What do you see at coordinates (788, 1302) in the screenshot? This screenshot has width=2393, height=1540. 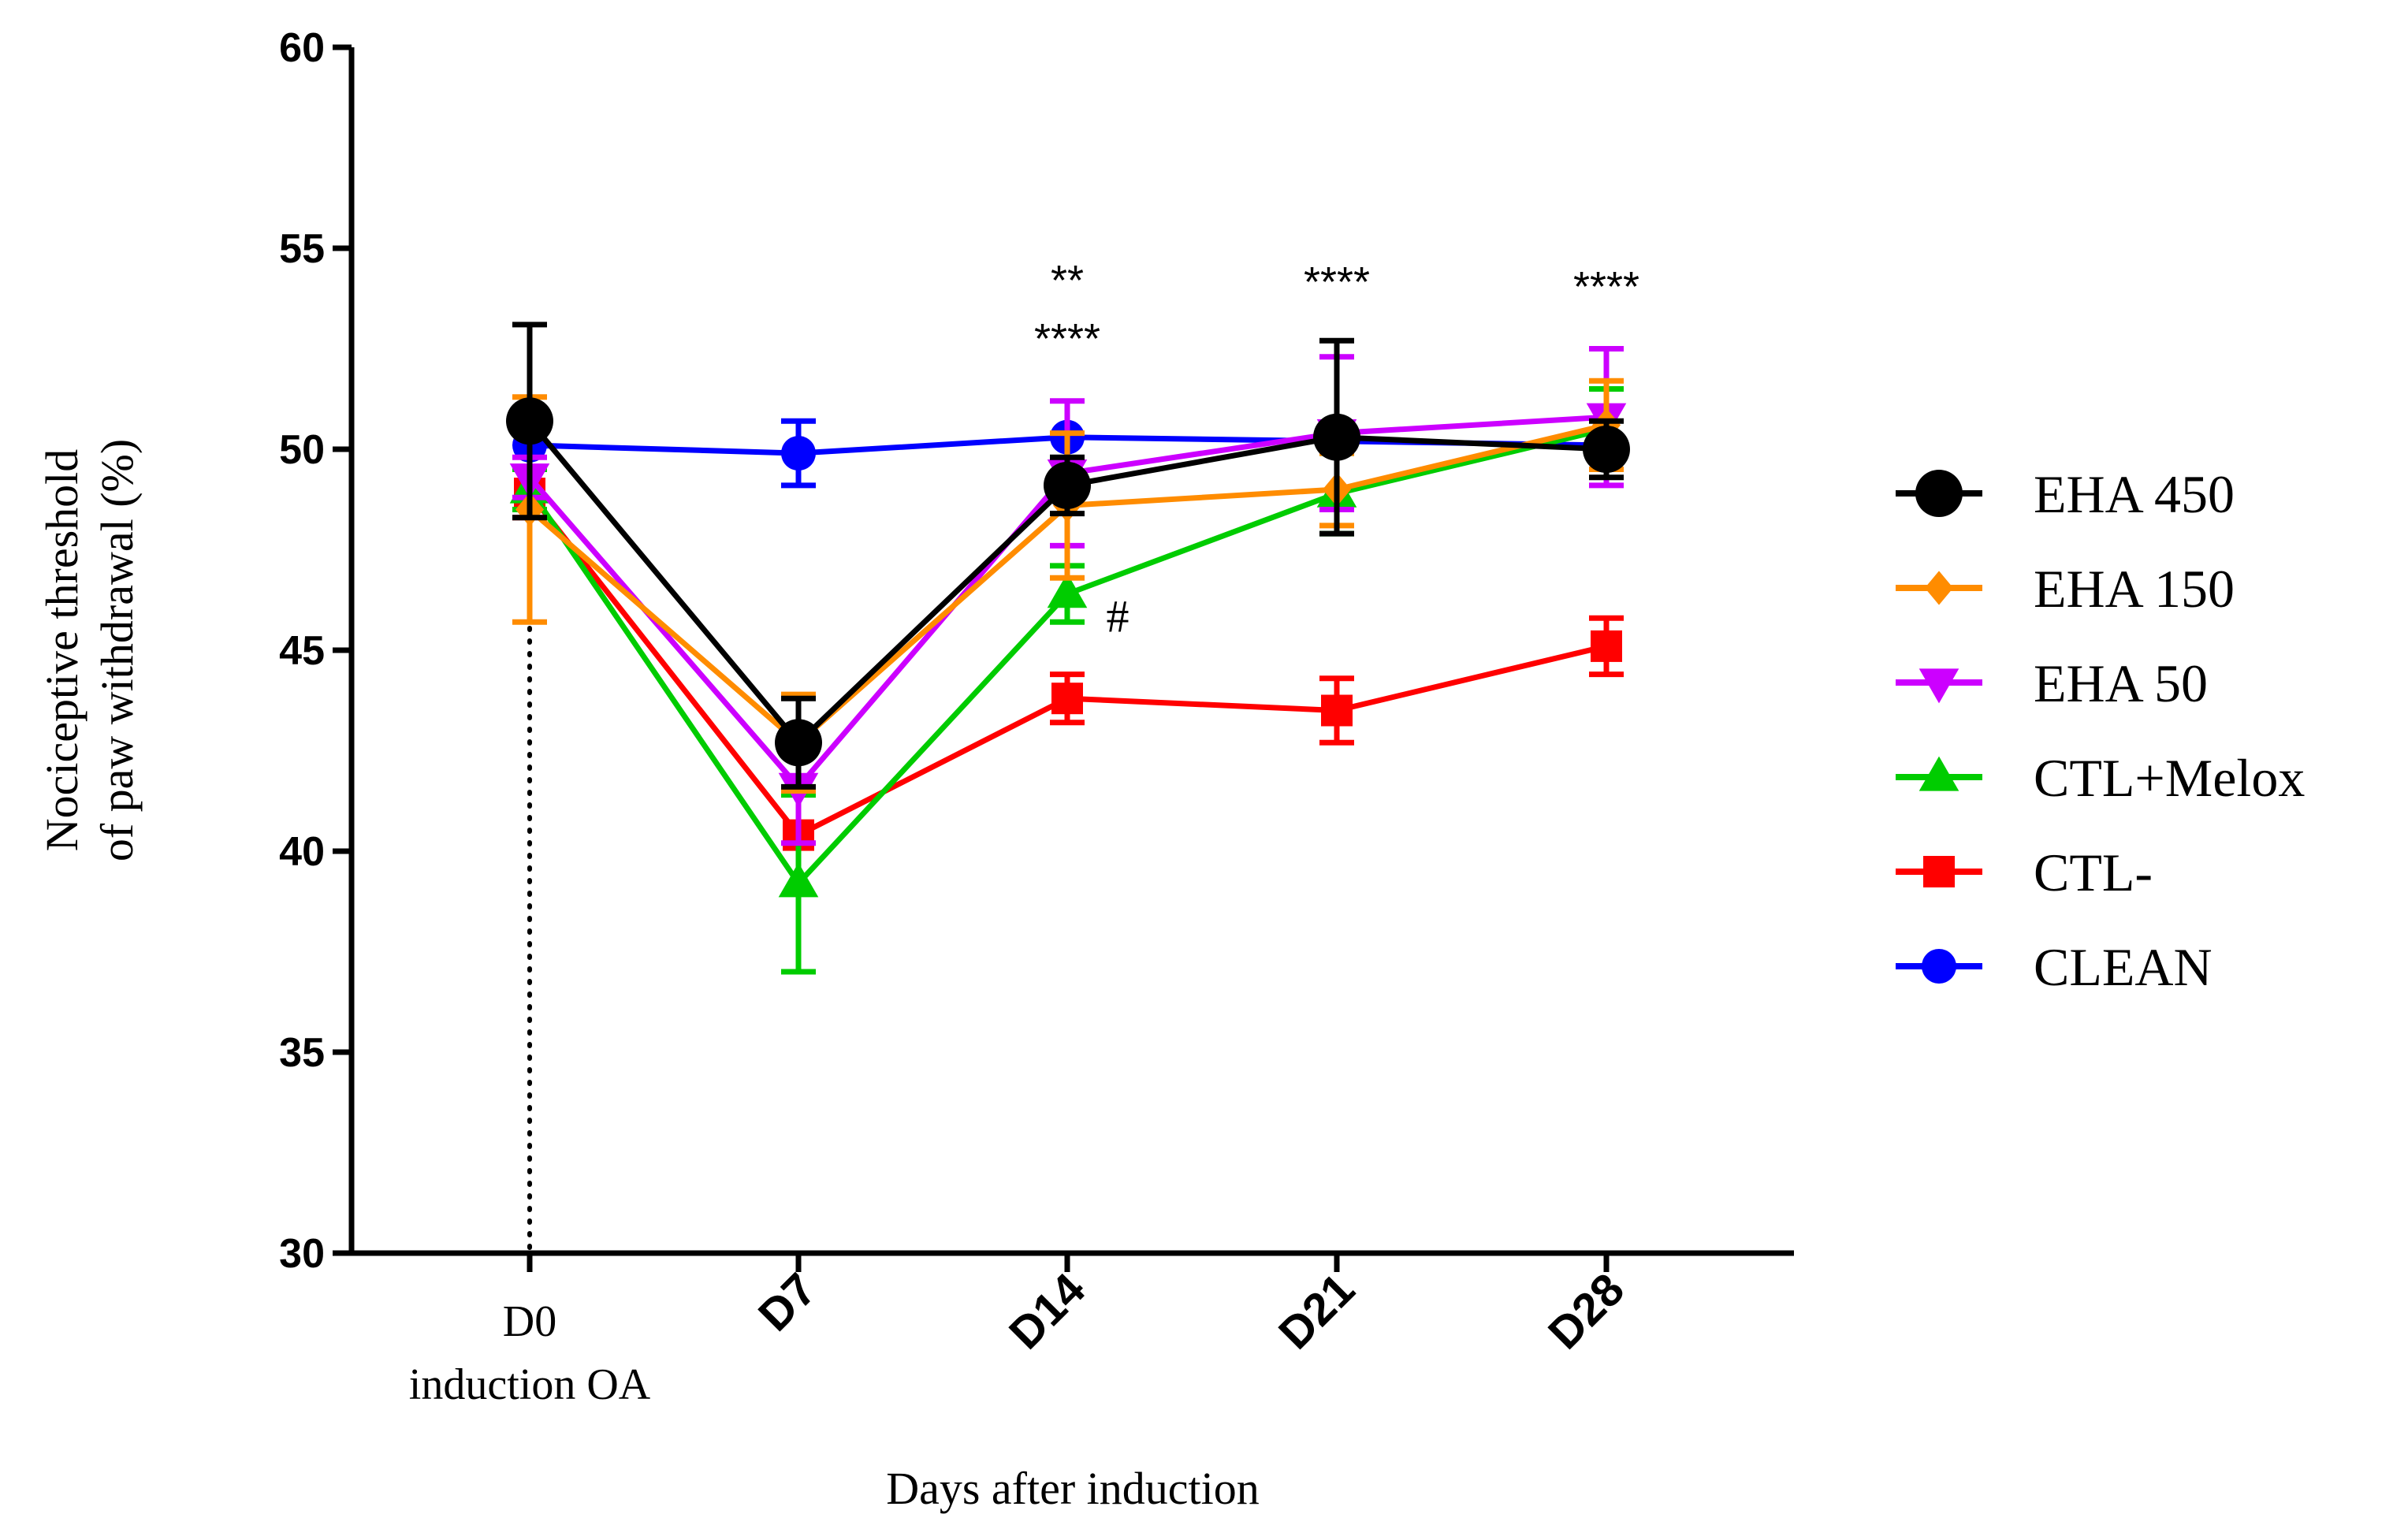 I see `x-tick-label: D7` at bounding box center [788, 1302].